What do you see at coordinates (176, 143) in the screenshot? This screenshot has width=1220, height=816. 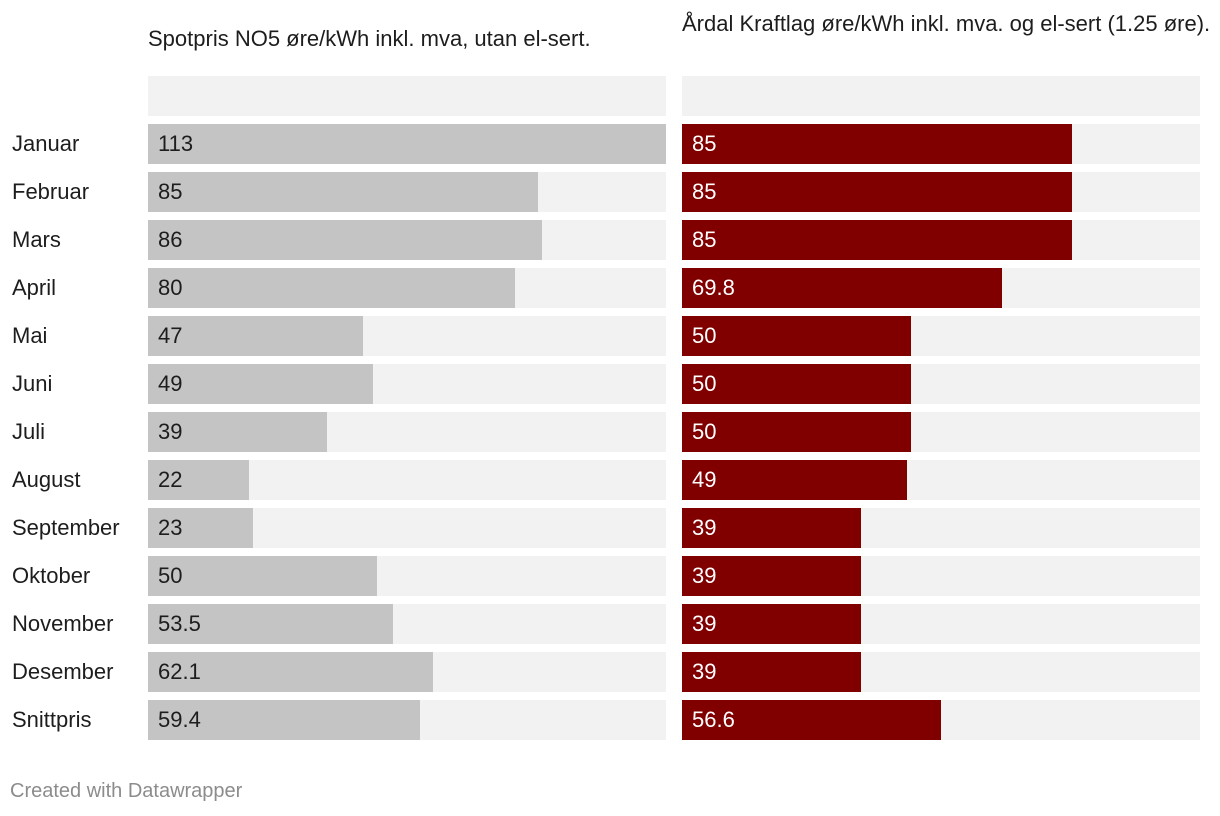 I see `bar-value-label: 113` at bounding box center [176, 143].